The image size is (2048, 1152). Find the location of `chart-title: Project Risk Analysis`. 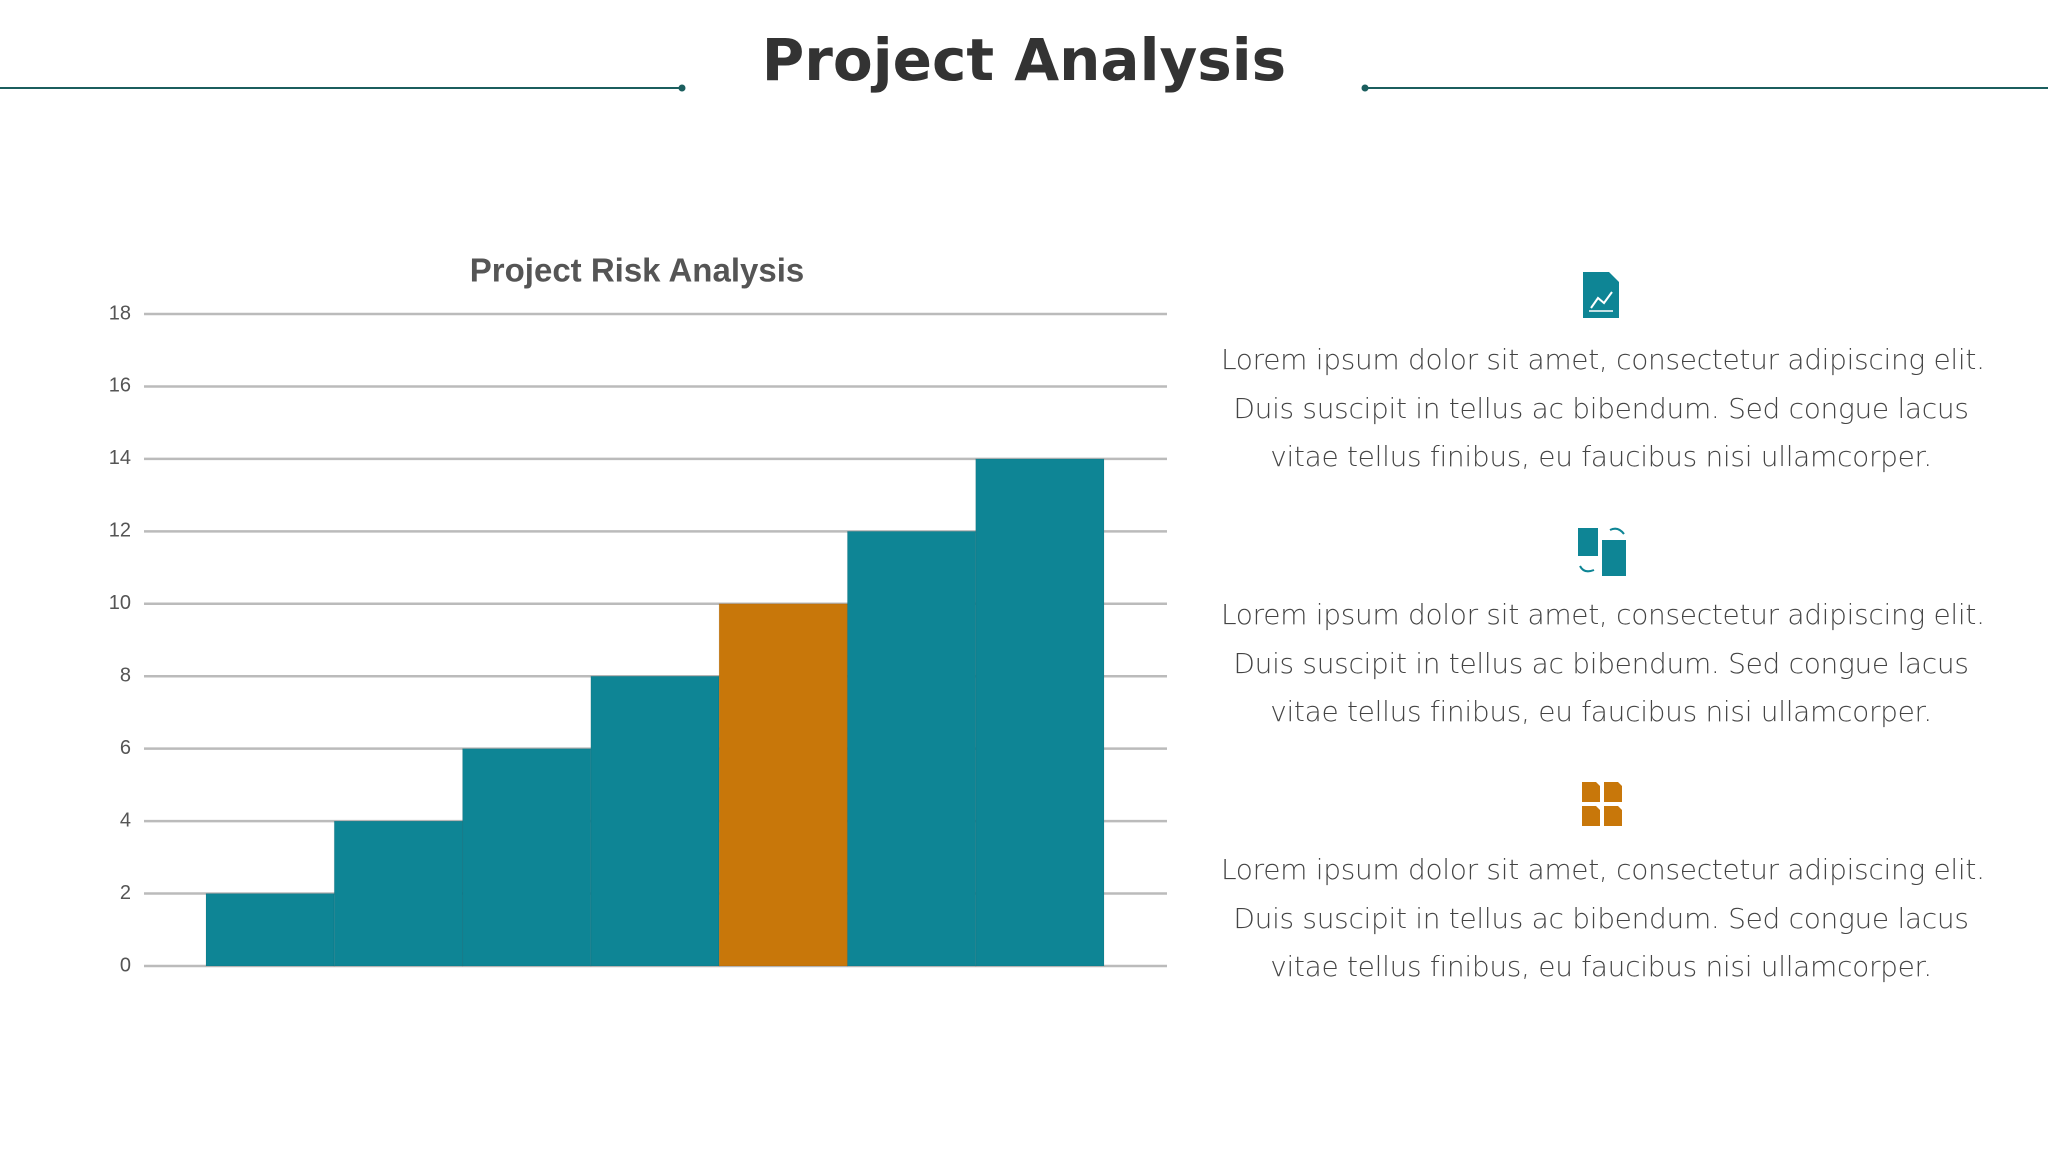

chart-title: Project Risk Analysis is located at coordinates (637, 270).